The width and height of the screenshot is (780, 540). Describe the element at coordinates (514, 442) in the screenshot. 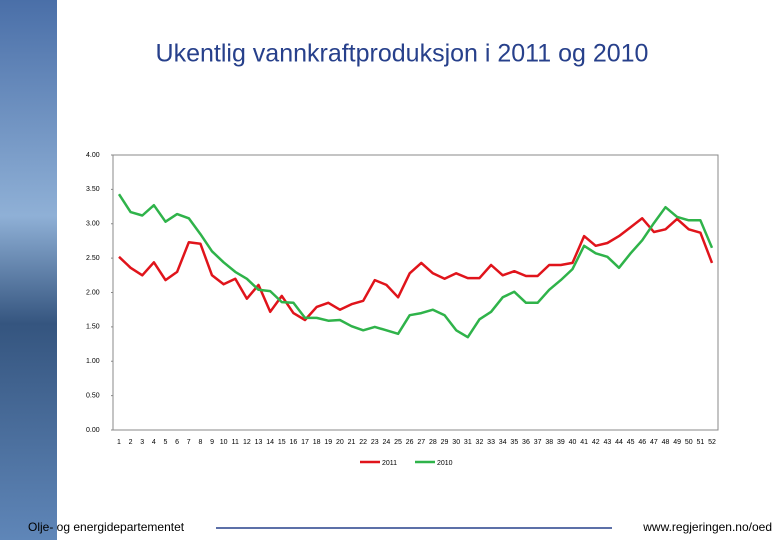

I see `x-tick-label: 35` at that location.